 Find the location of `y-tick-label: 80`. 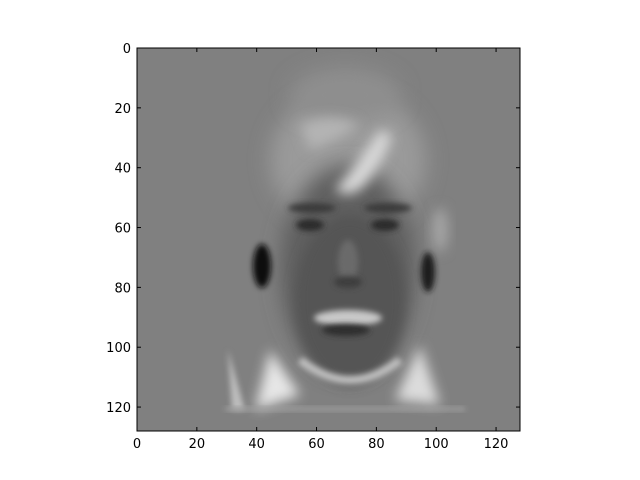

y-tick-label: 80 is located at coordinates (122, 288).